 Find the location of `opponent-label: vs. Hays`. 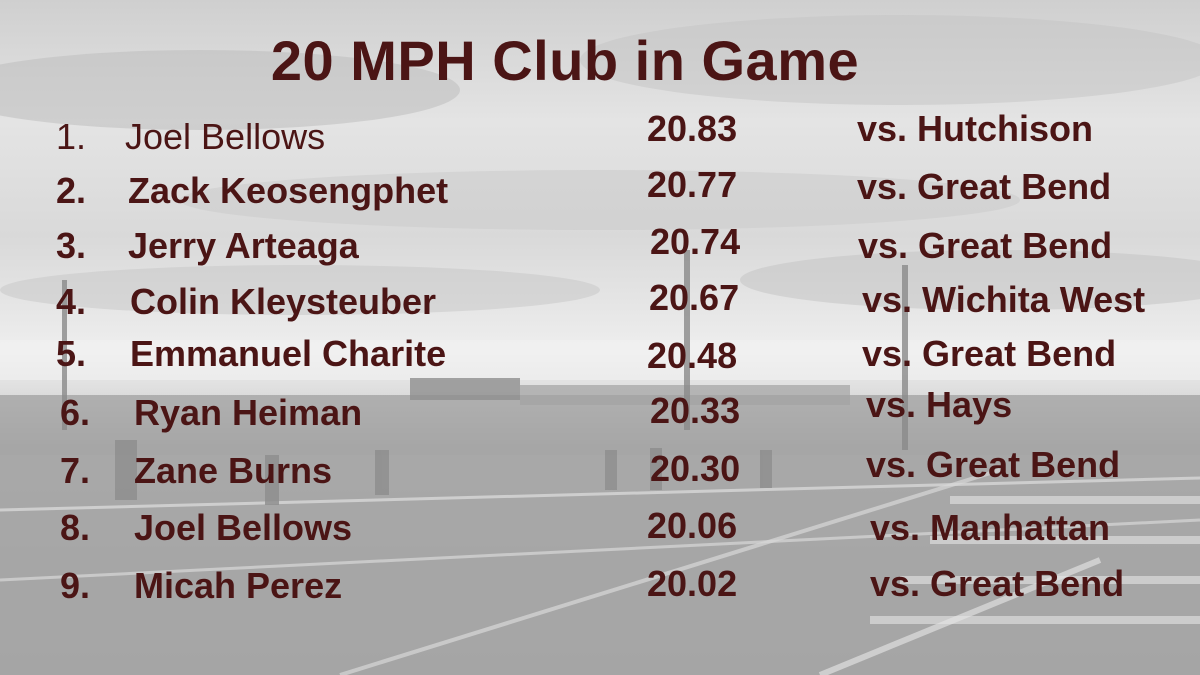

opponent-label: vs. Hays is located at coordinates (939, 404).